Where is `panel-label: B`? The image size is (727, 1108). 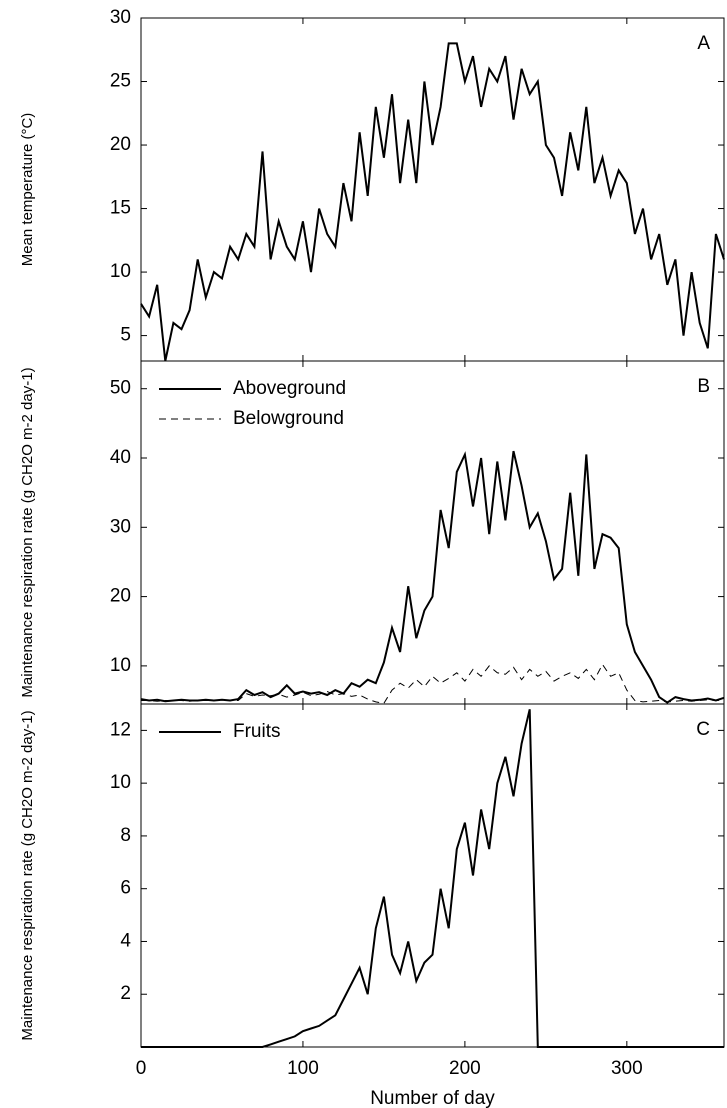 panel-label: B is located at coordinates (703, 386).